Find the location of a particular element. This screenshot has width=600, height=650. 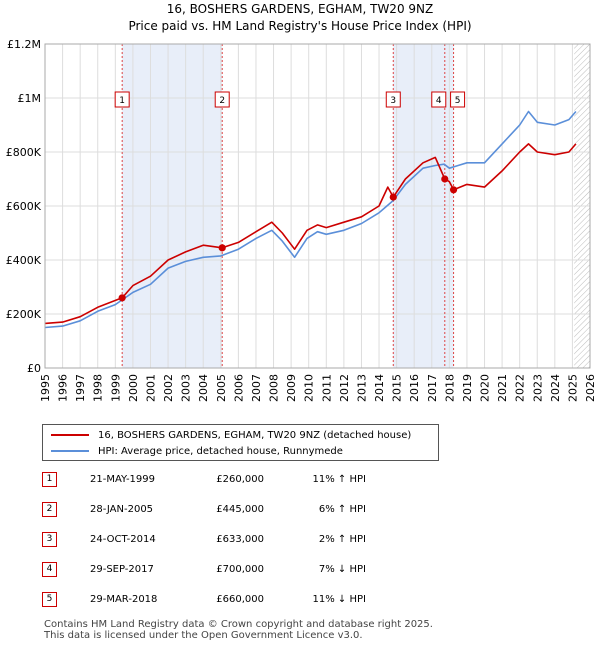

x-tick-label: 2015 is located at coordinates (397, 388).